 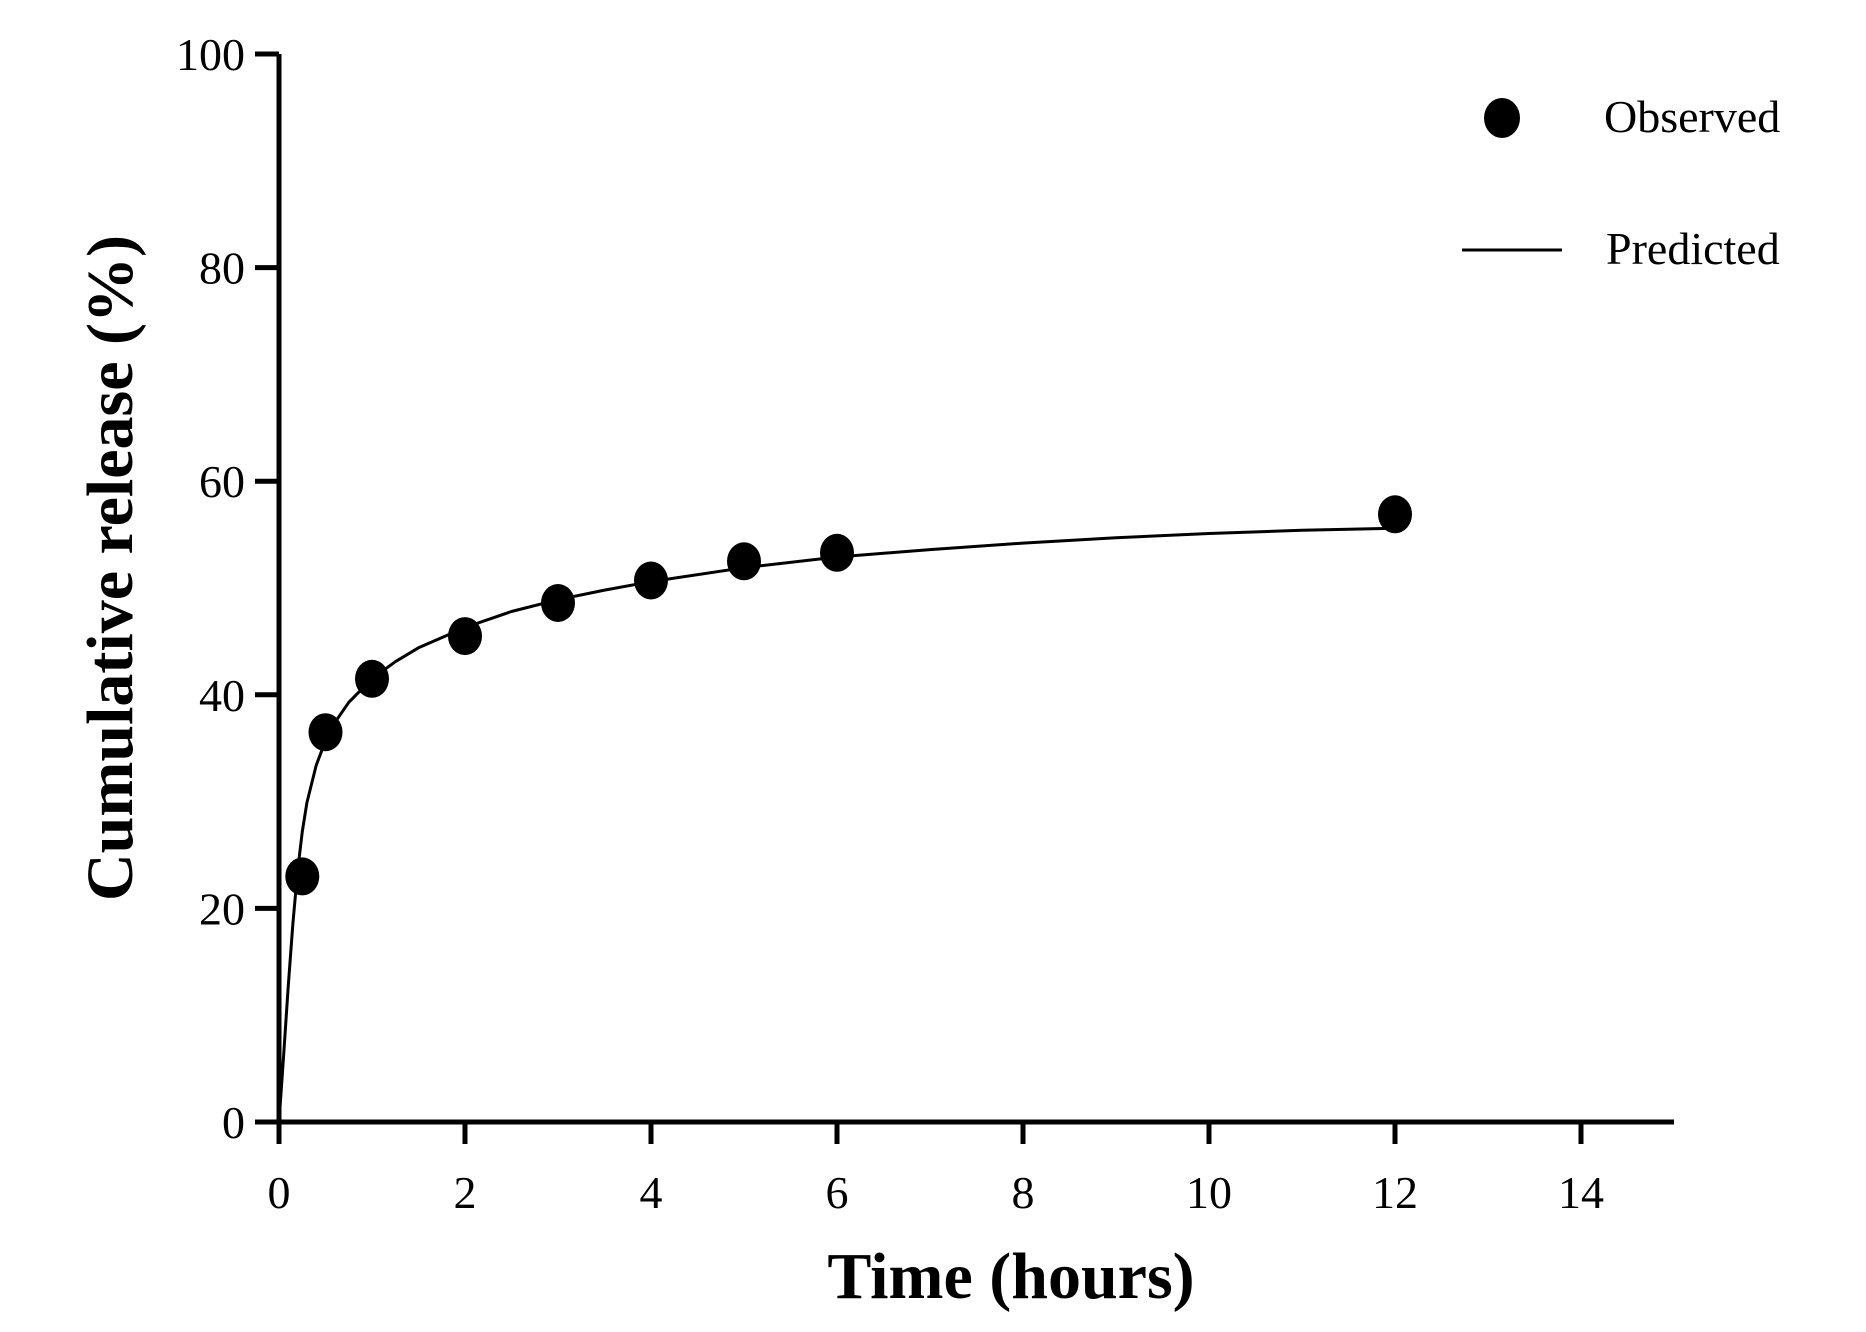 I want to click on x-tick-label: 10, so click(x=1209, y=1192).